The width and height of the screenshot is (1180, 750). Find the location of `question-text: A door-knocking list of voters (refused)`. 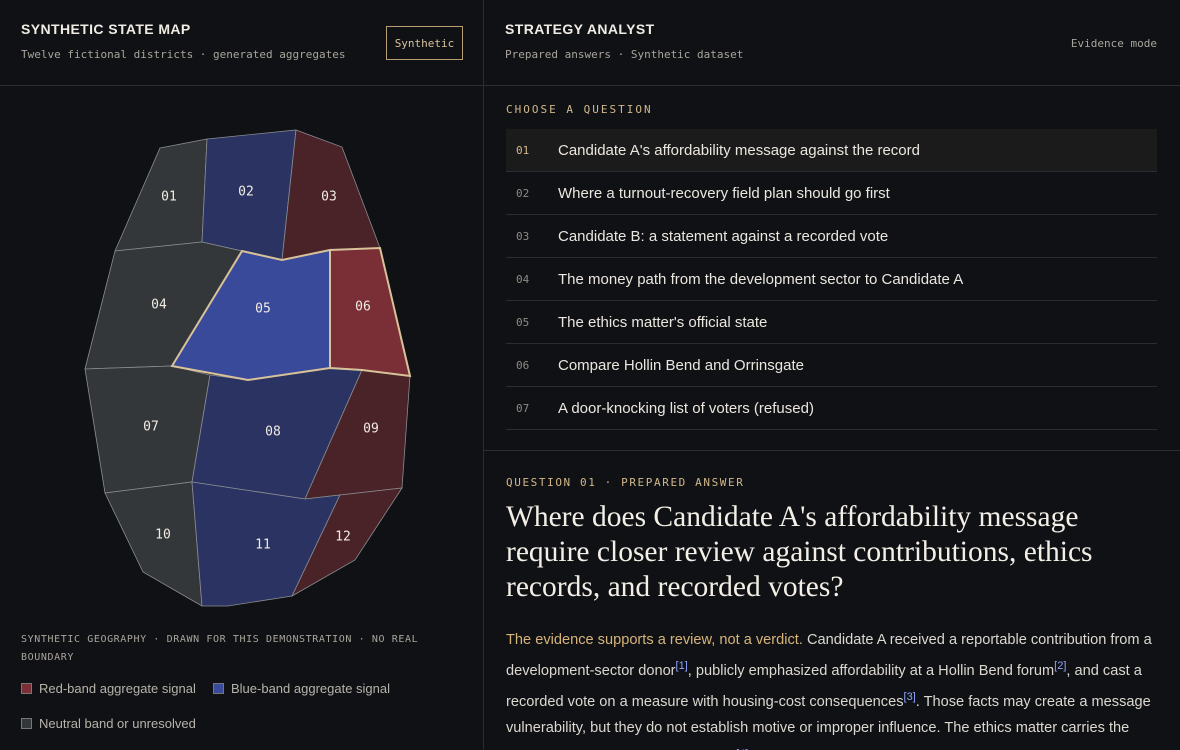

question-text: A door-knocking list of voters (refused) is located at coordinates (686, 408).